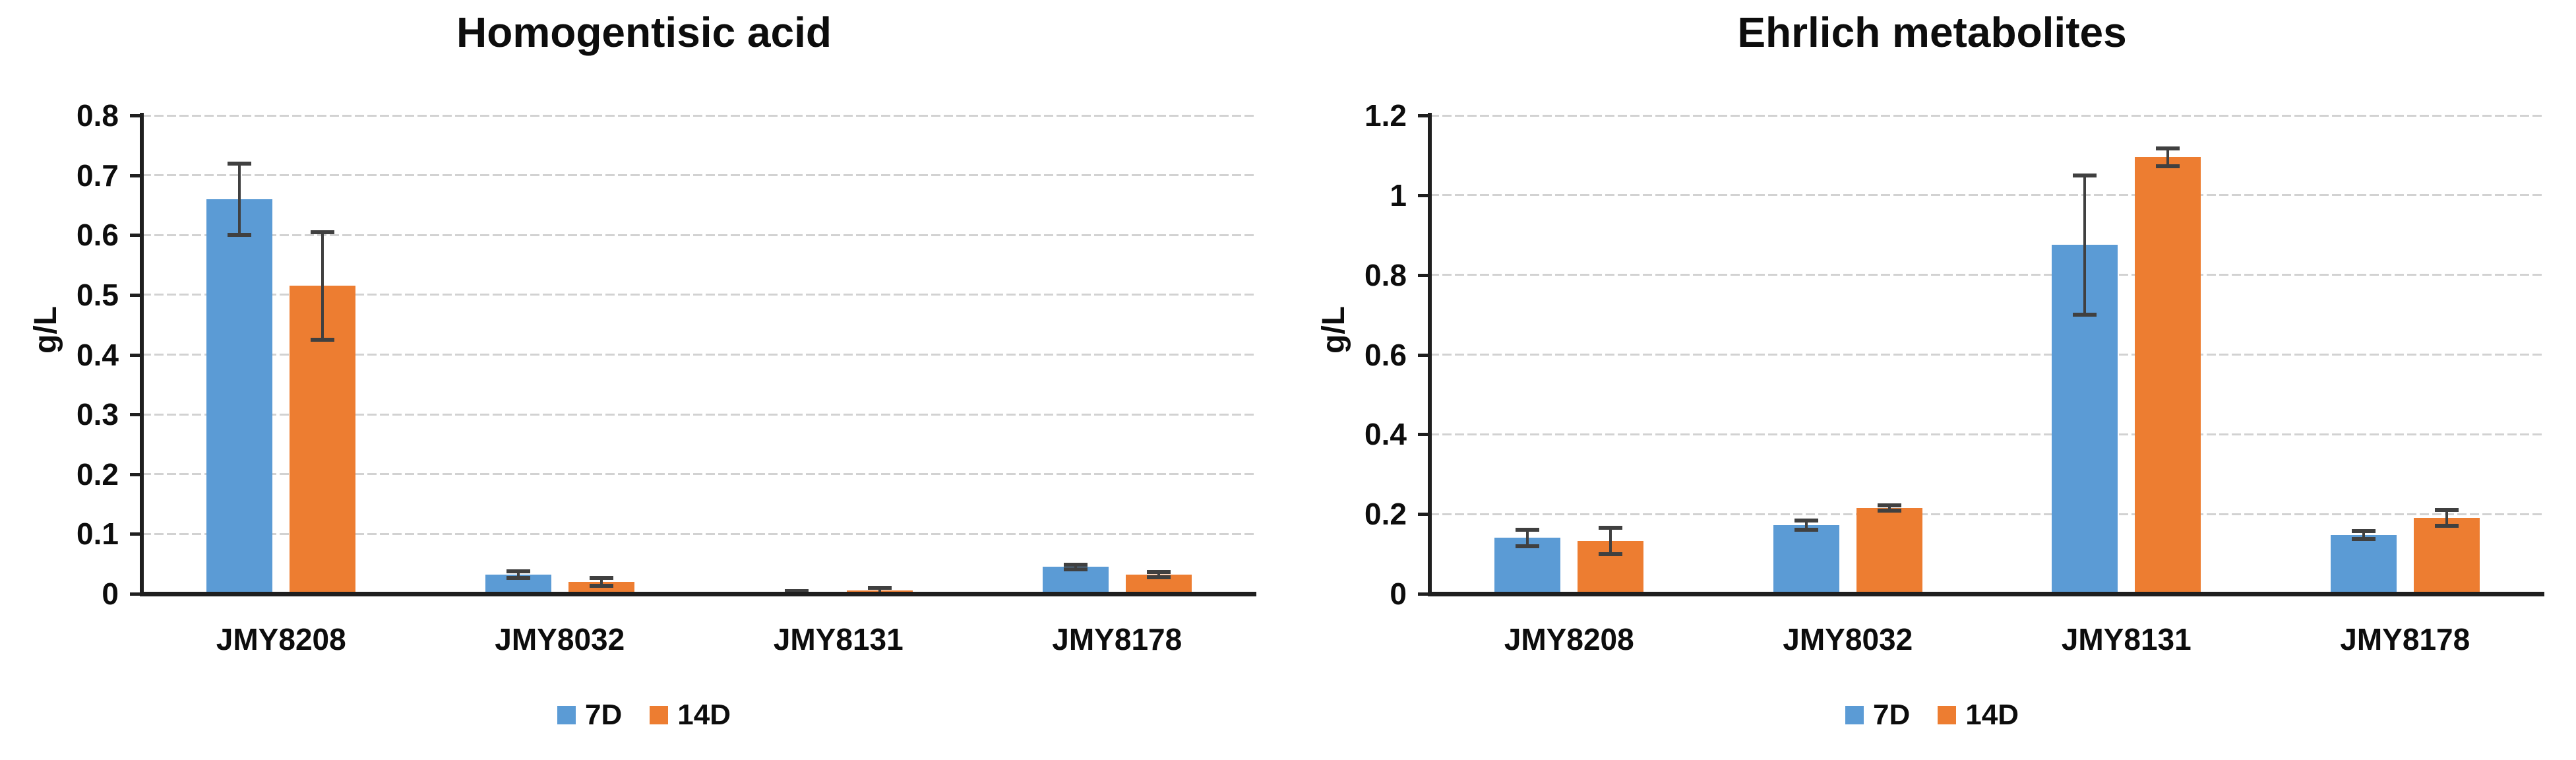 This screenshot has width=2576, height=760. What do you see at coordinates (98, 176) in the screenshot?
I see `y-tick-label: 0.7` at bounding box center [98, 176].